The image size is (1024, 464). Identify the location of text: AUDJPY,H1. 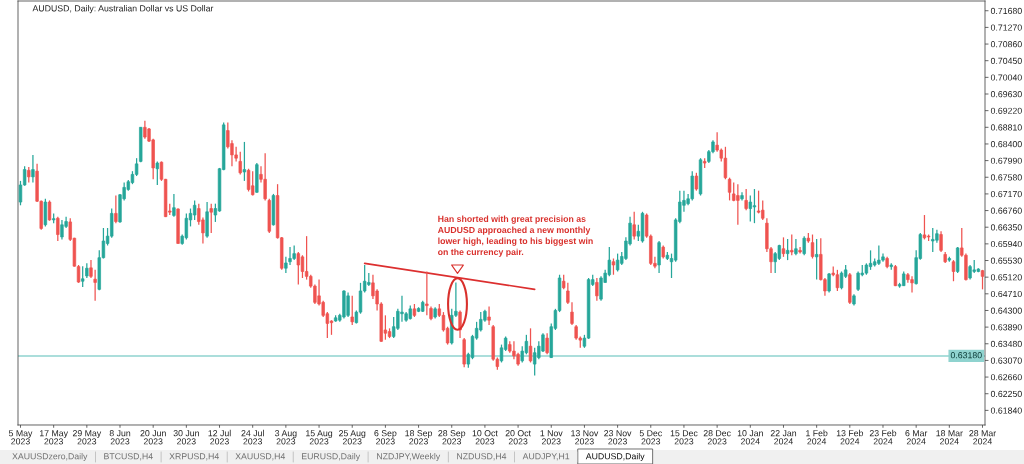
(546, 457).